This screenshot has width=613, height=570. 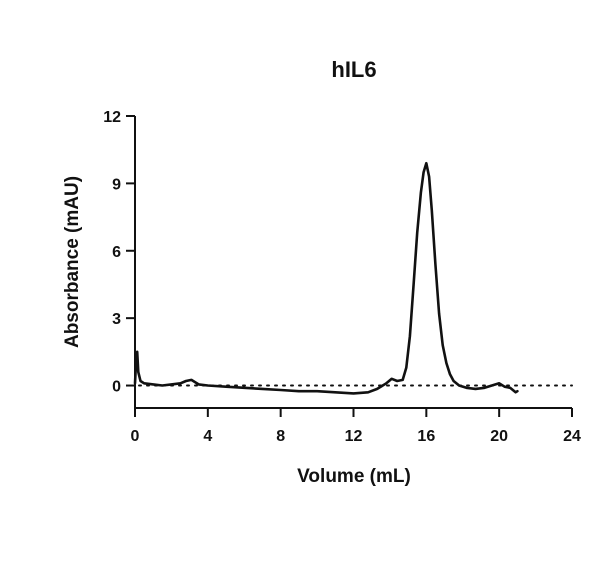 What do you see at coordinates (280, 436) in the screenshot?
I see `x-tick-label: 8` at bounding box center [280, 436].